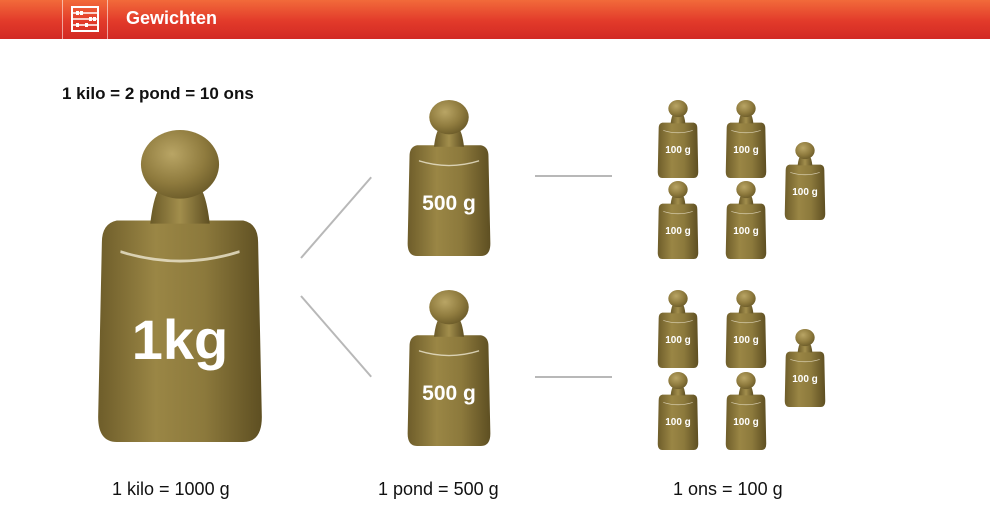 The image size is (990, 527). Describe the element at coordinates (180, 286) in the screenshot. I see `weight-1kg: 1kg` at that location.